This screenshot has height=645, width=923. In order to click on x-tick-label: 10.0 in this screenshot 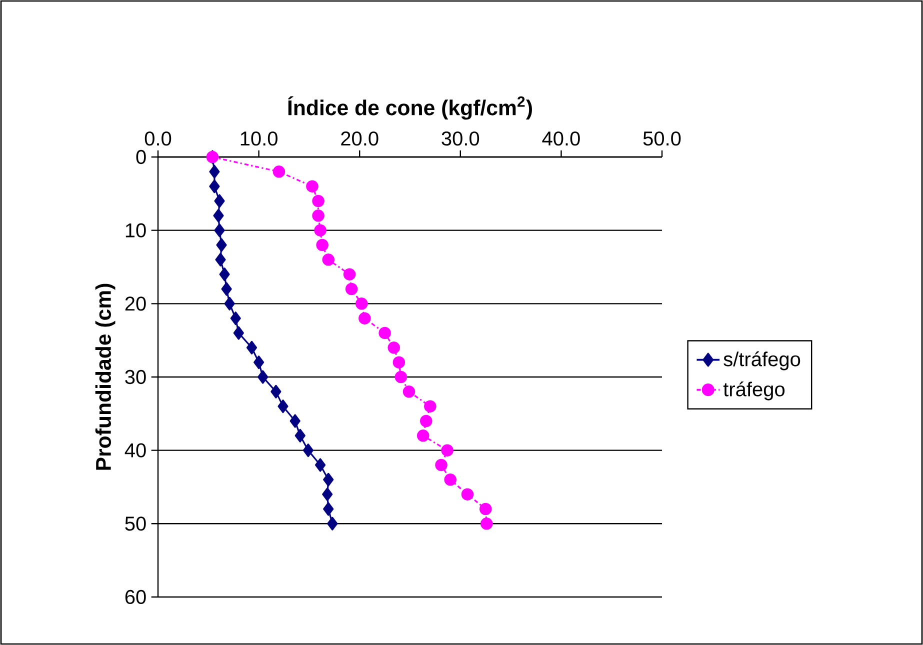, I will do `click(259, 138)`.